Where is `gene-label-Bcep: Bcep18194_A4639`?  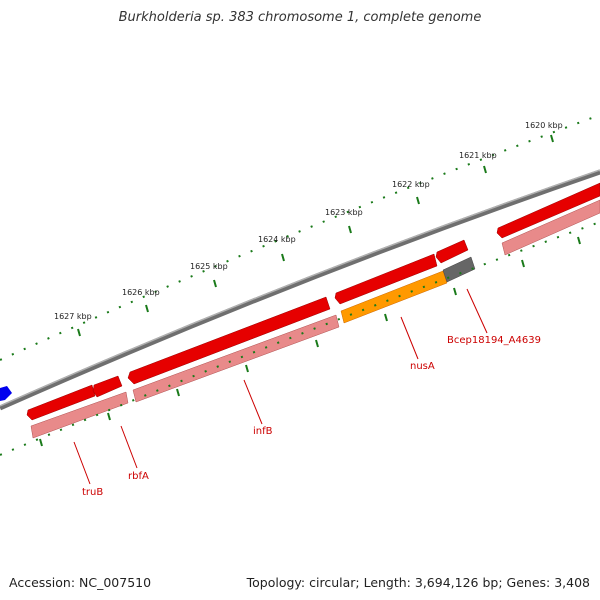
gene-label-Bcep: Bcep18194_A4639 is located at coordinates (494, 340).